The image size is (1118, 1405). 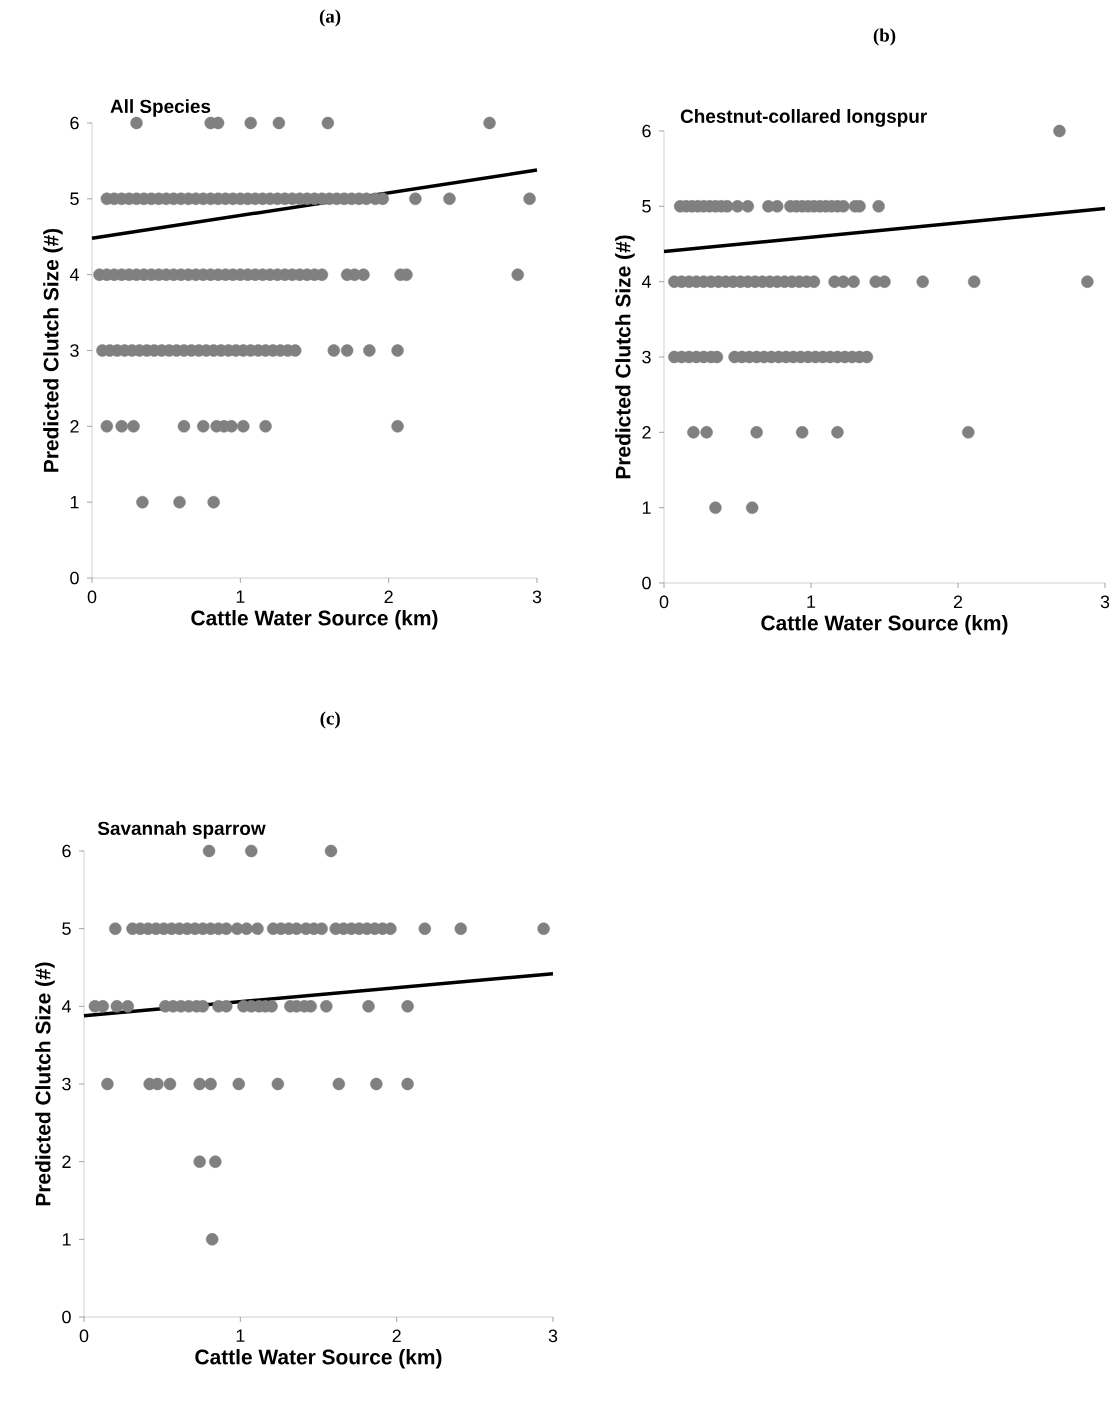 What do you see at coordinates (160, 108) in the screenshot?
I see `chart-subtitle: All Species` at bounding box center [160, 108].